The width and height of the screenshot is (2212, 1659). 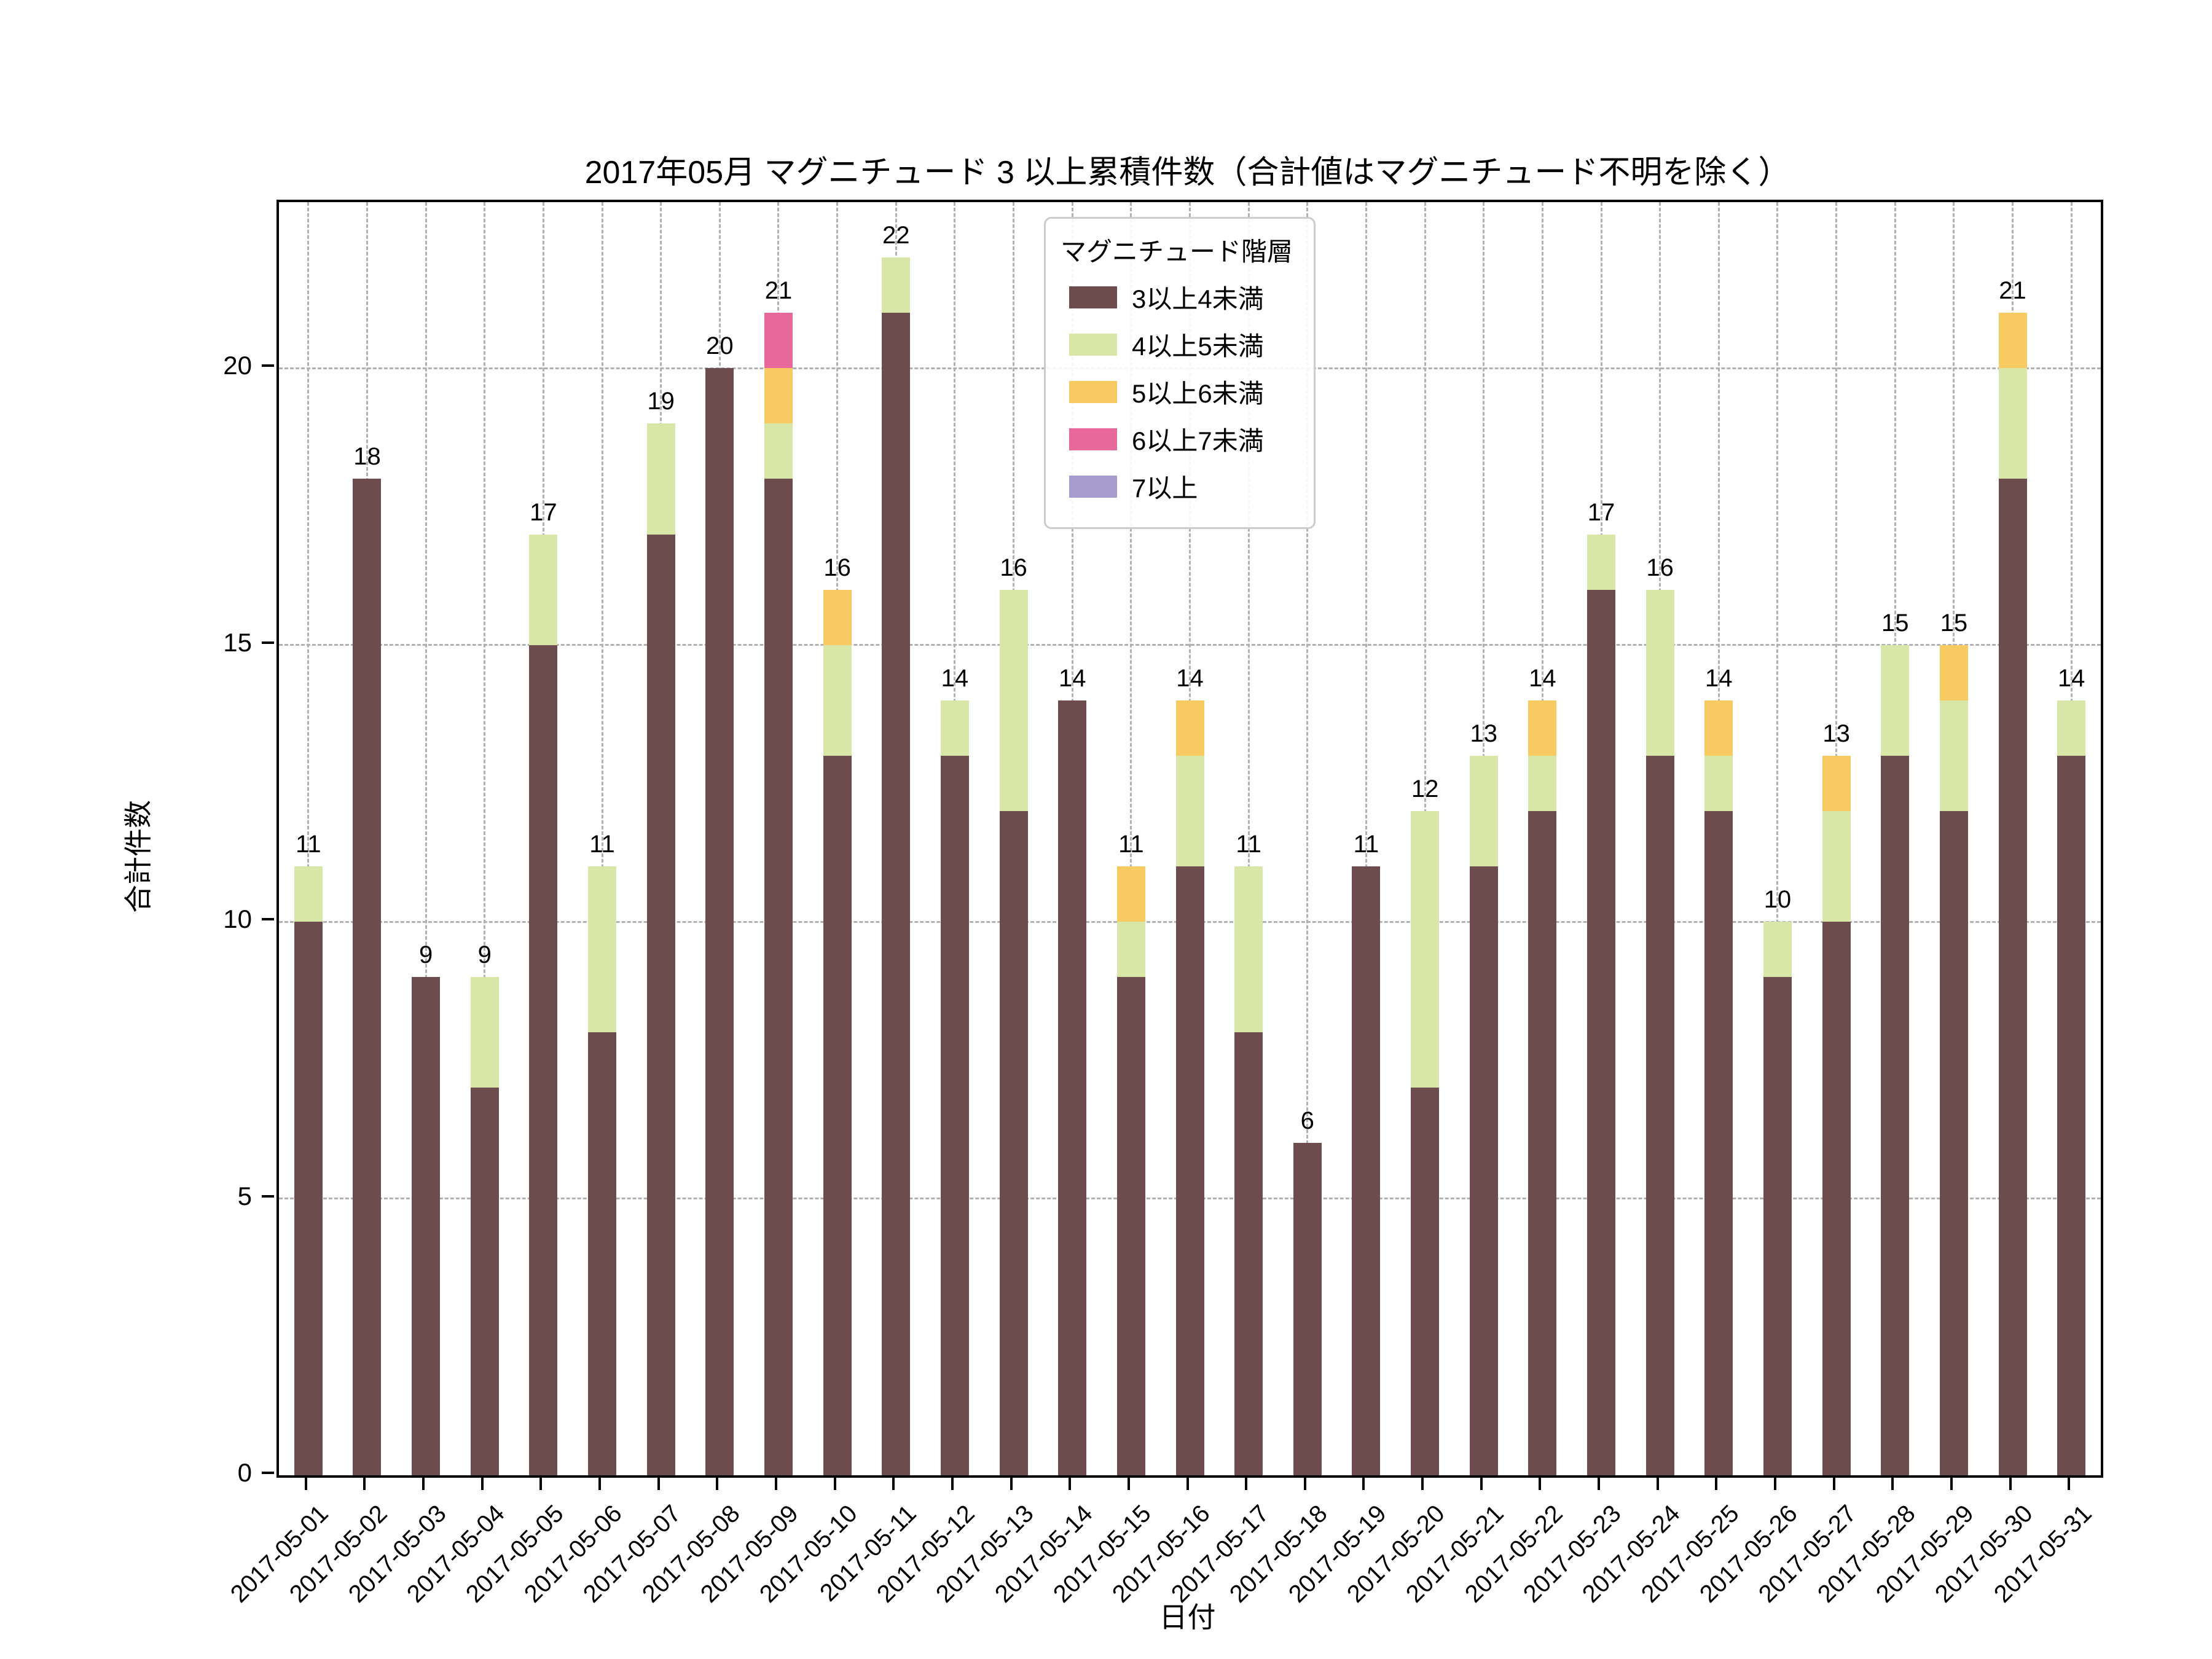 I want to click on bar-total-label: 10, so click(x=1777, y=900).